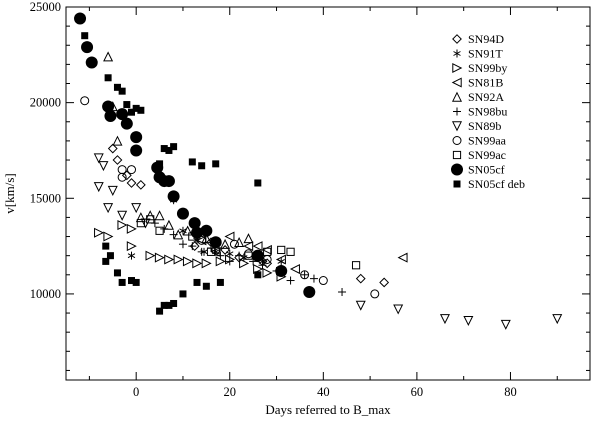 The width and height of the screenshot is (603, 426). I want to click on legend-label: SN99ac, so click(487, 155).